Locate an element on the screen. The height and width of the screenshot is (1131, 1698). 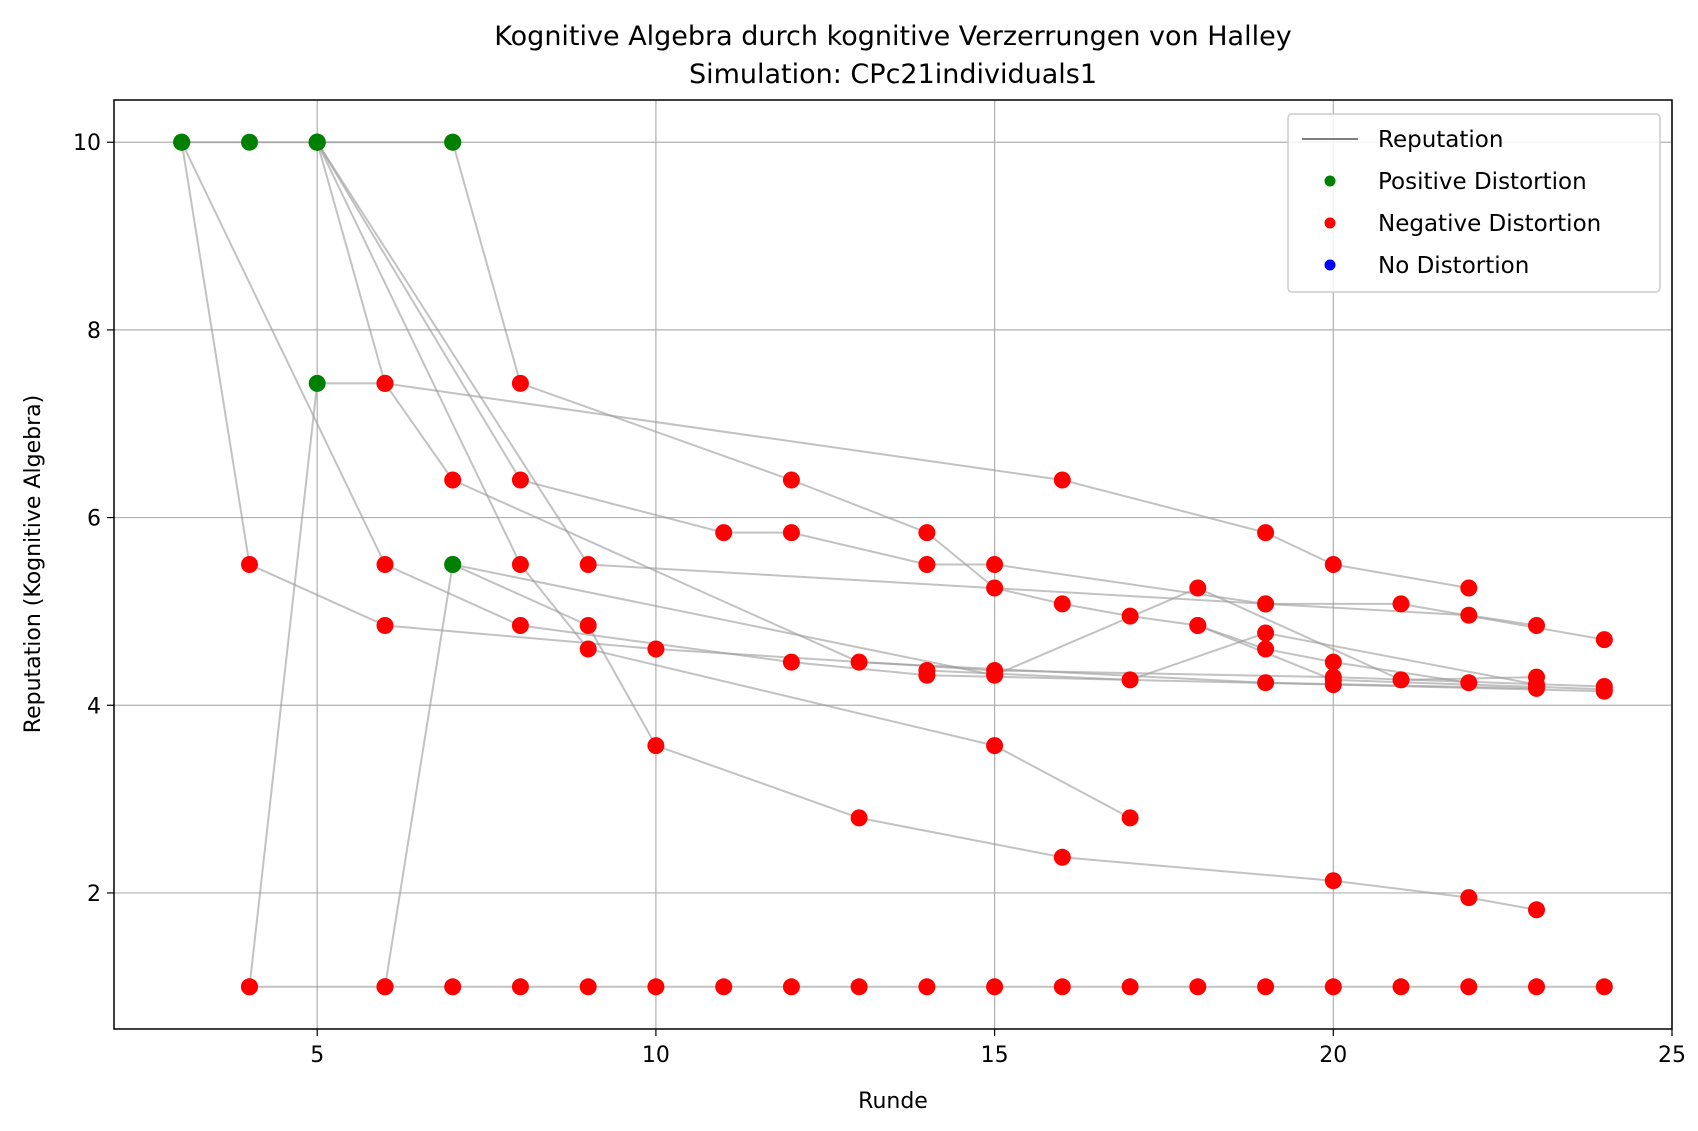
reputation-line is located at coordinates (1231, 658).